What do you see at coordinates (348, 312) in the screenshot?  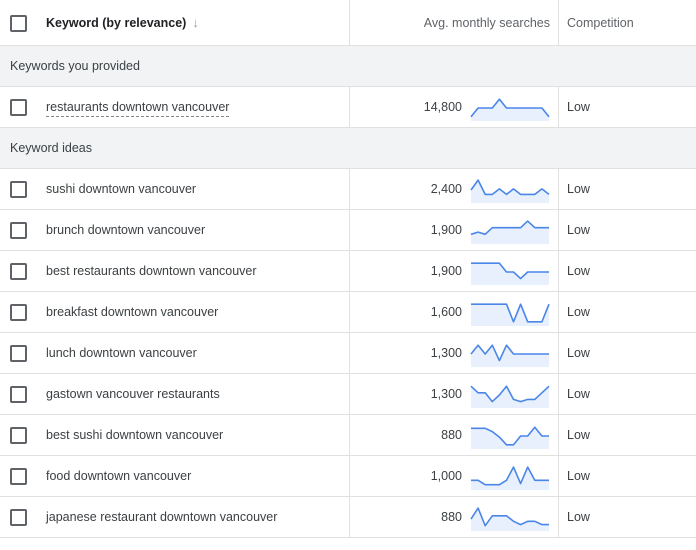 I see `table-row: breakfast downtown vancouver 1,600 Low` at bounding box center [348, 312].